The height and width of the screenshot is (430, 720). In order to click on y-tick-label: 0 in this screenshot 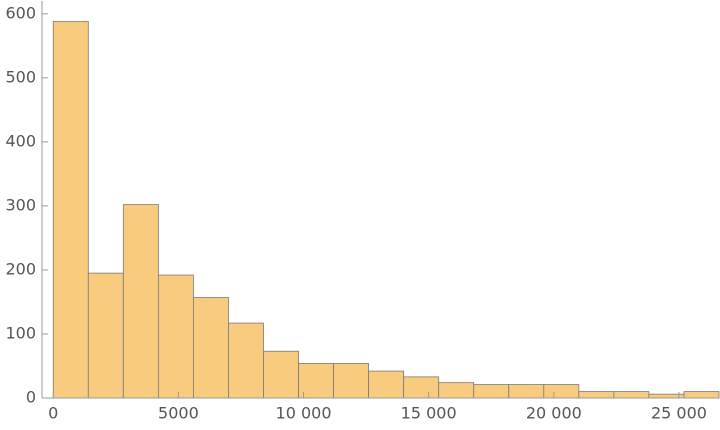, I will do `click(31, 397)`.